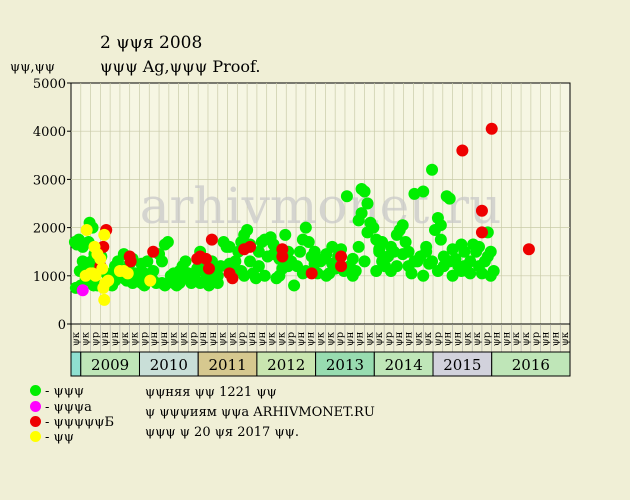 The height and width of the screenshot is (500, 630). What do you see at coordinates (462, 365) in the screenshot?
I see `year-label: 2015` at bounding box center [462, 365].